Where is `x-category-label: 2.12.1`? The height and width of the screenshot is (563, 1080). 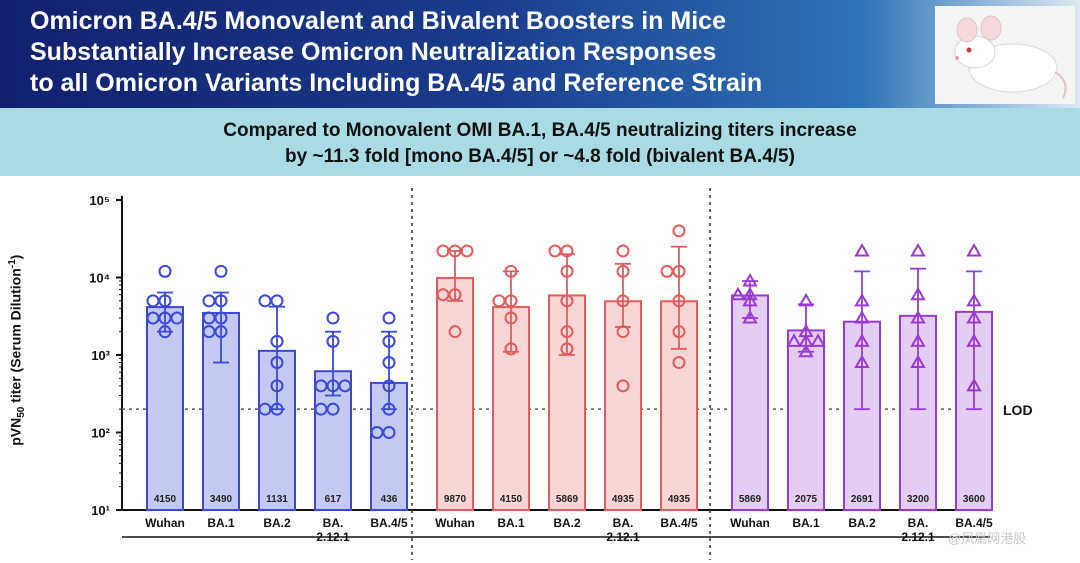
x-category-label: 2.12.1 is located at coordinates (623, 537).